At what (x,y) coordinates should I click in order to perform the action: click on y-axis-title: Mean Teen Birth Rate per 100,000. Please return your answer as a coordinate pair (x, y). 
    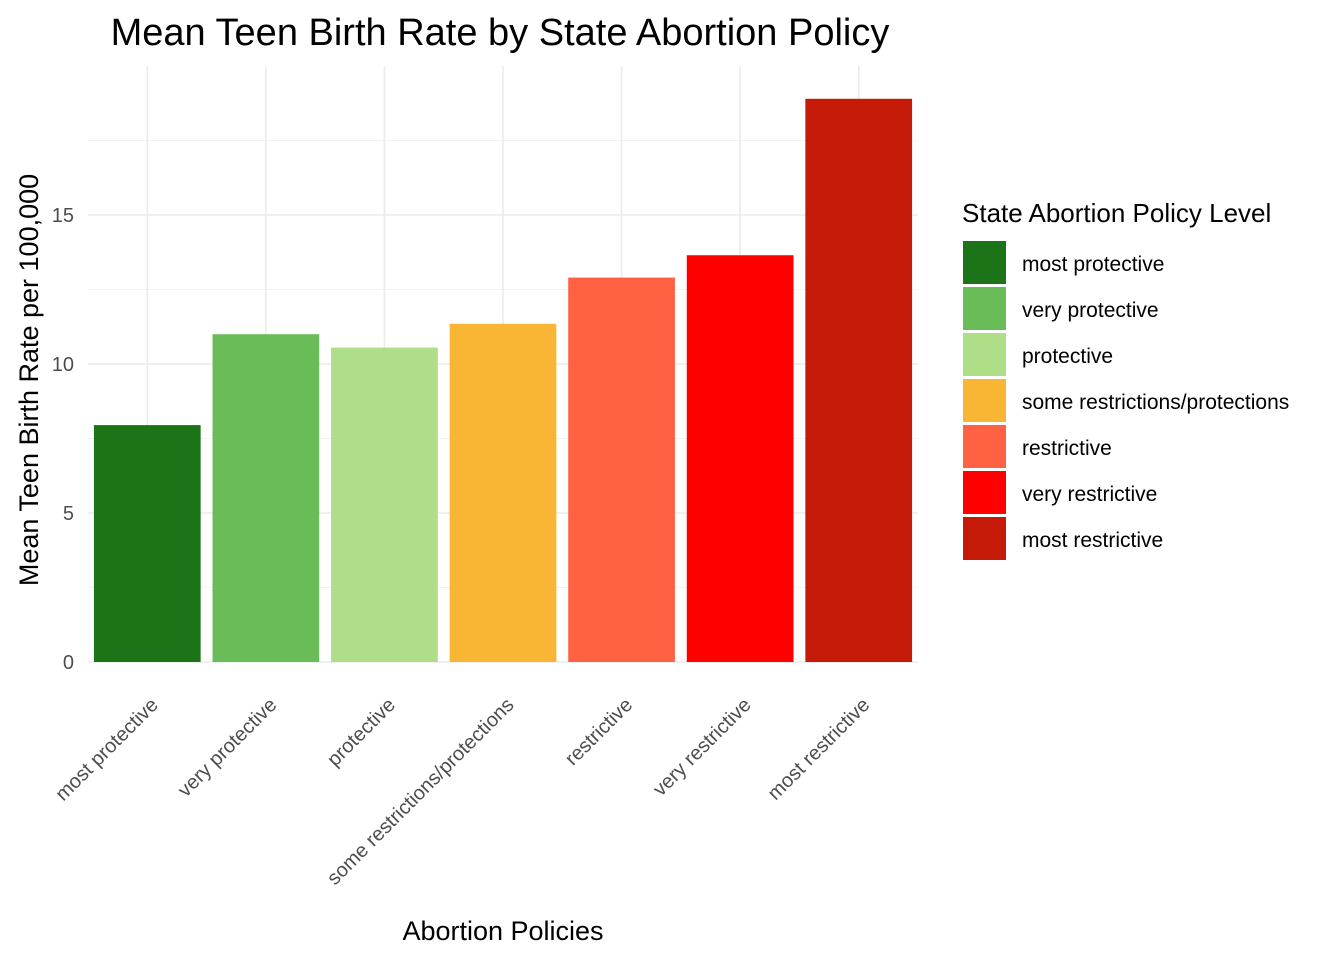
    Looking at the image, I should click on (29, 380).